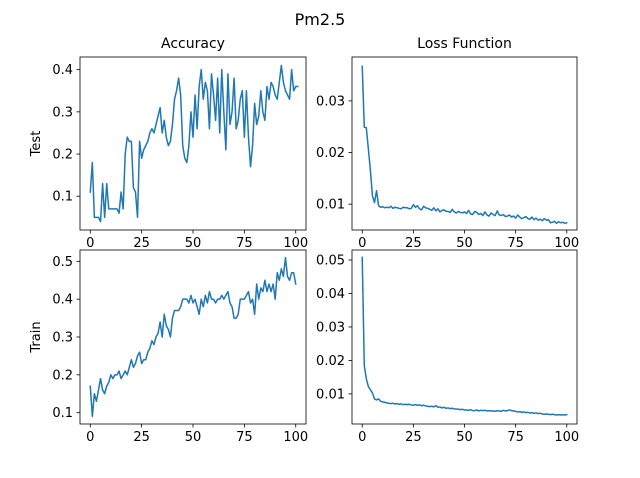 The image size is (640, 478). I want to click on series-line-train-accuracy, so click(193, 337).